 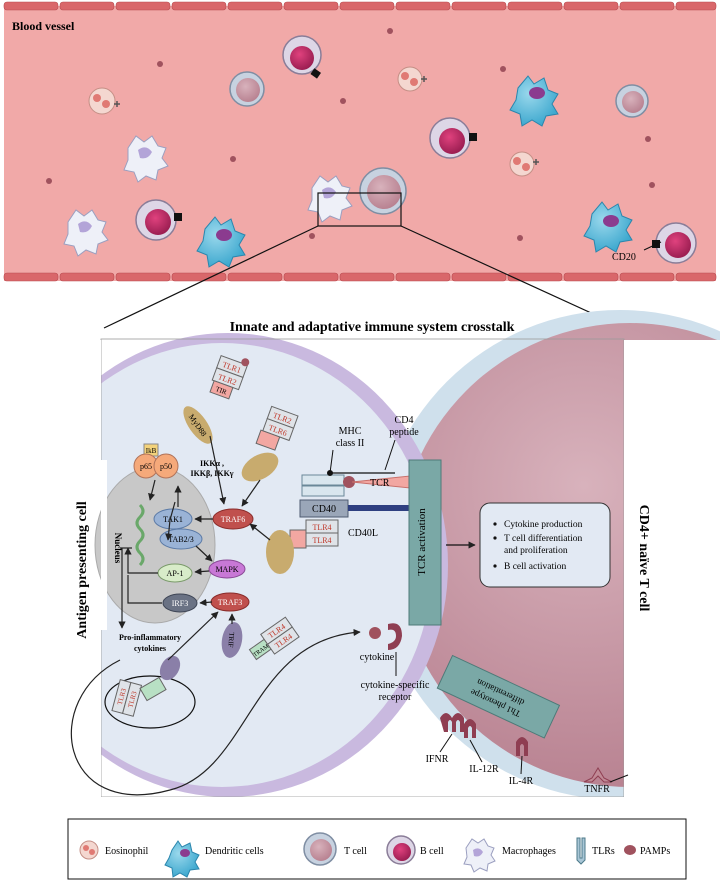 What do you see at coordinates (484, 769) in the screenshot?
I see `il12r-label: IL-12R` at bounding box center [484, 769].